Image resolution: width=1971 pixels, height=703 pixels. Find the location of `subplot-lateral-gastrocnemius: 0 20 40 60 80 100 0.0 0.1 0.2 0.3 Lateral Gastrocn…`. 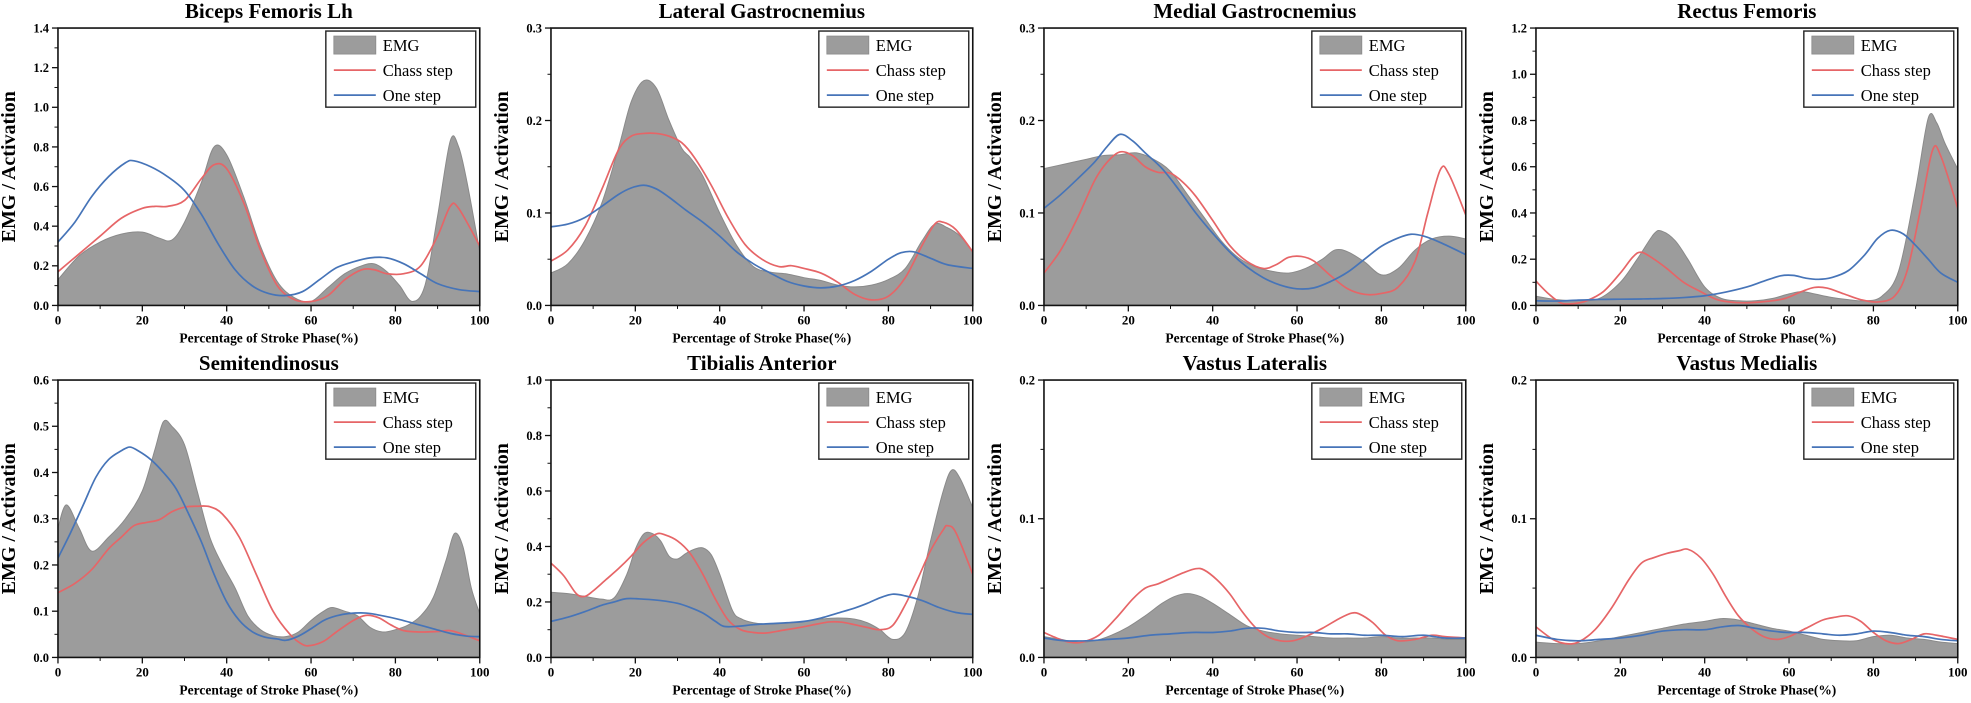

subplot-lateral-gastrocnemius: 0 20 40 60 80 100 0.0 0.1 0.2 0.3 Lateral Gastrocn… is located at coordinates (739, 176).